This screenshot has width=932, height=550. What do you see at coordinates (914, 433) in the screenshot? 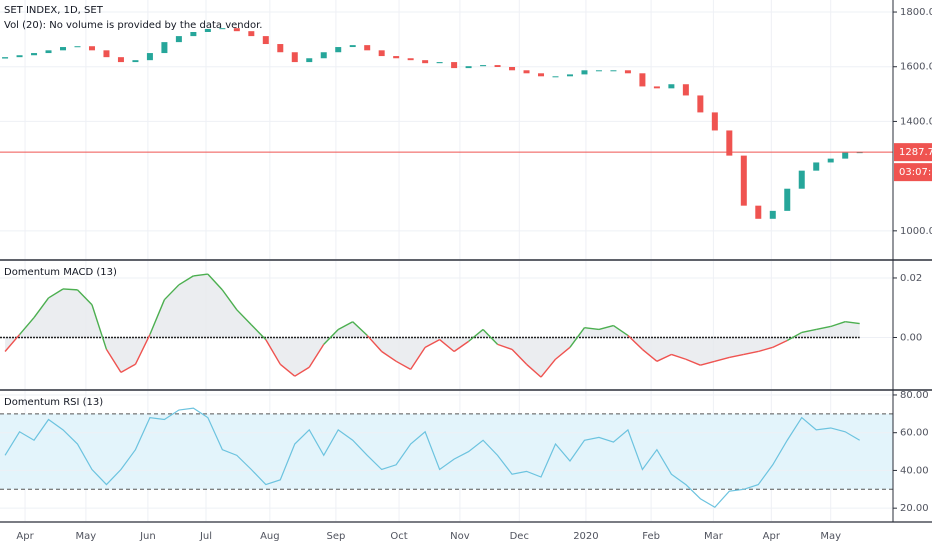
I see `y-tick-label: 60.00` at bounding box center [914, 433].